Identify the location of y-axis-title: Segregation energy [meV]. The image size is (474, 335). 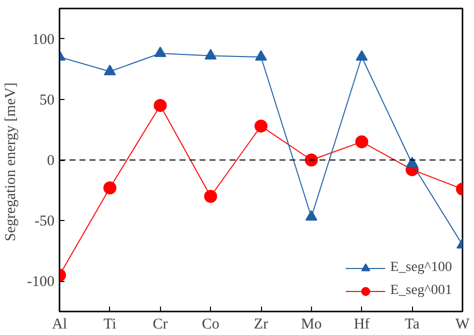
(11, 162).